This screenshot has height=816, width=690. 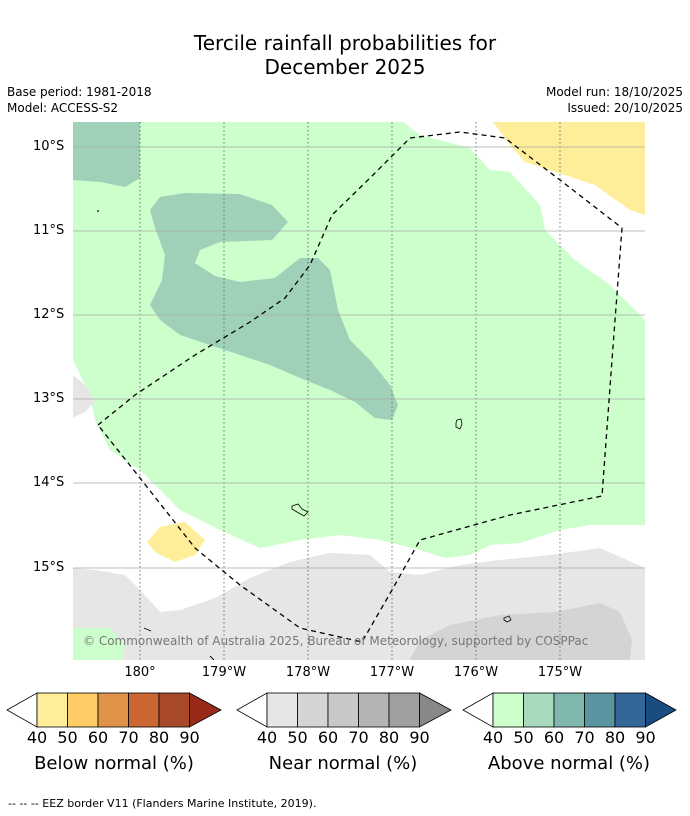 What do you see at coordinates (49, 314) in the screenshot?
I see `lat-label-12s: 12°S` at bounding box center [49, 314].